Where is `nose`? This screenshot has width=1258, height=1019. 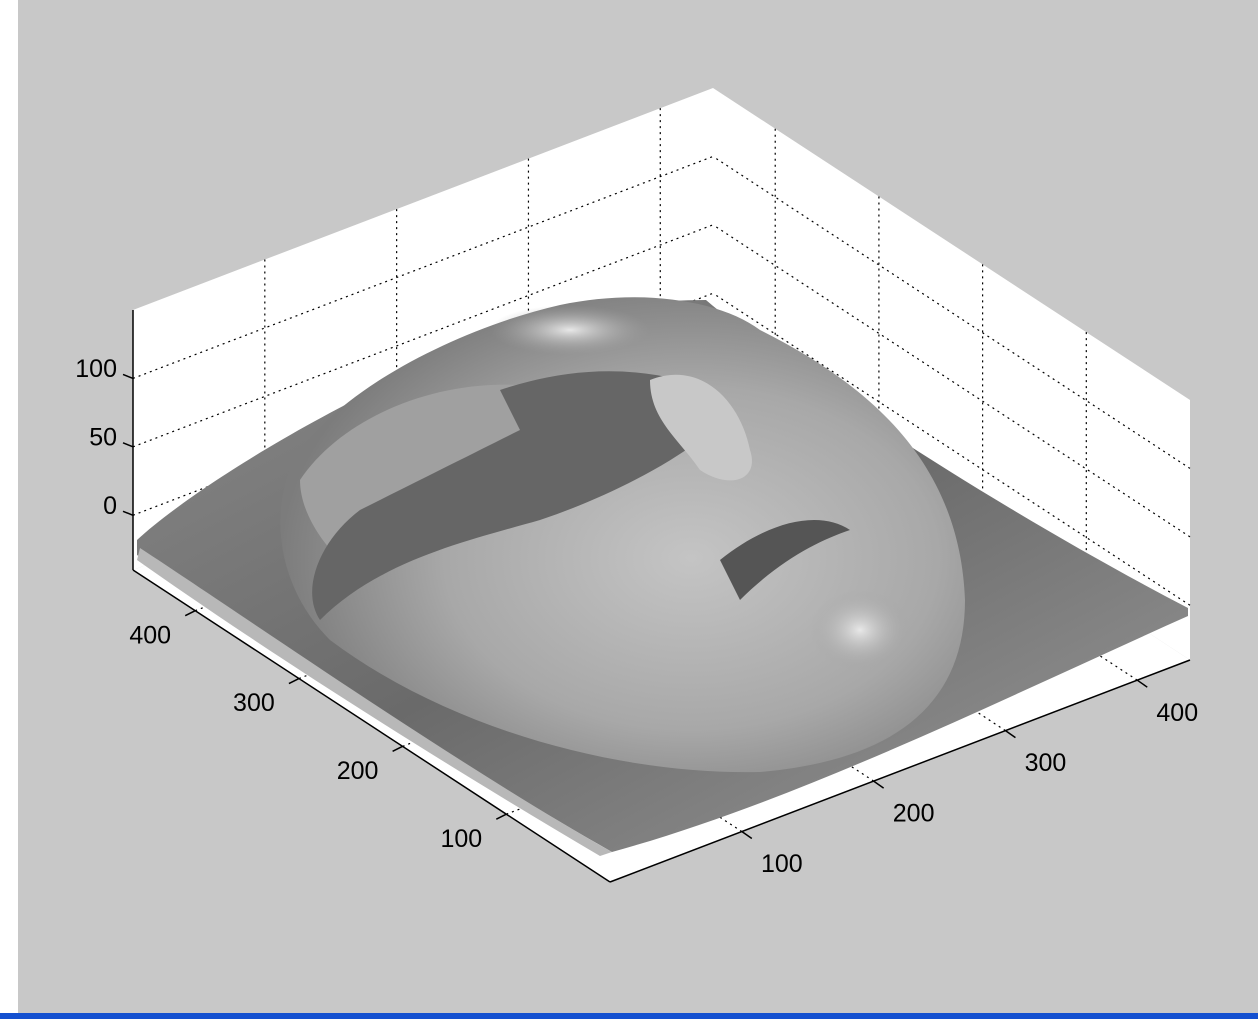 nose is located at coordinates (701, 427).